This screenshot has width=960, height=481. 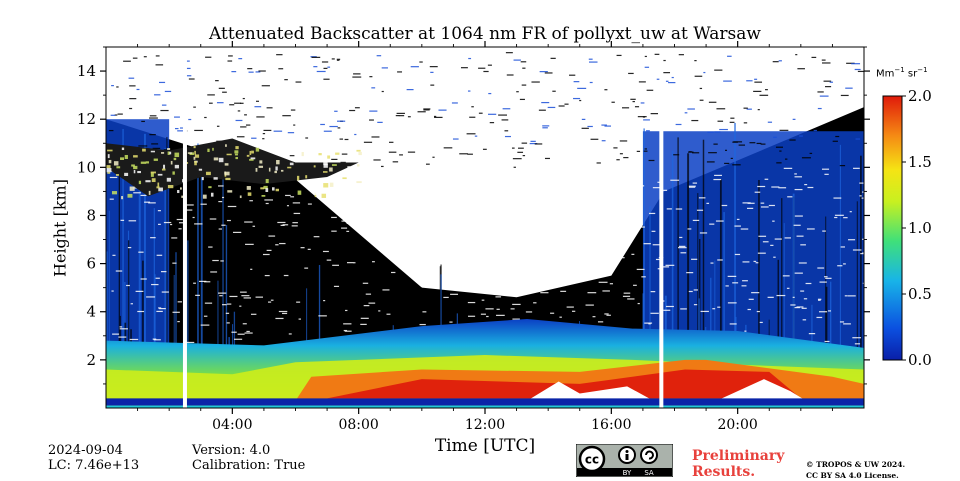 I want to click on colorbar, so click(x=892, y=228).